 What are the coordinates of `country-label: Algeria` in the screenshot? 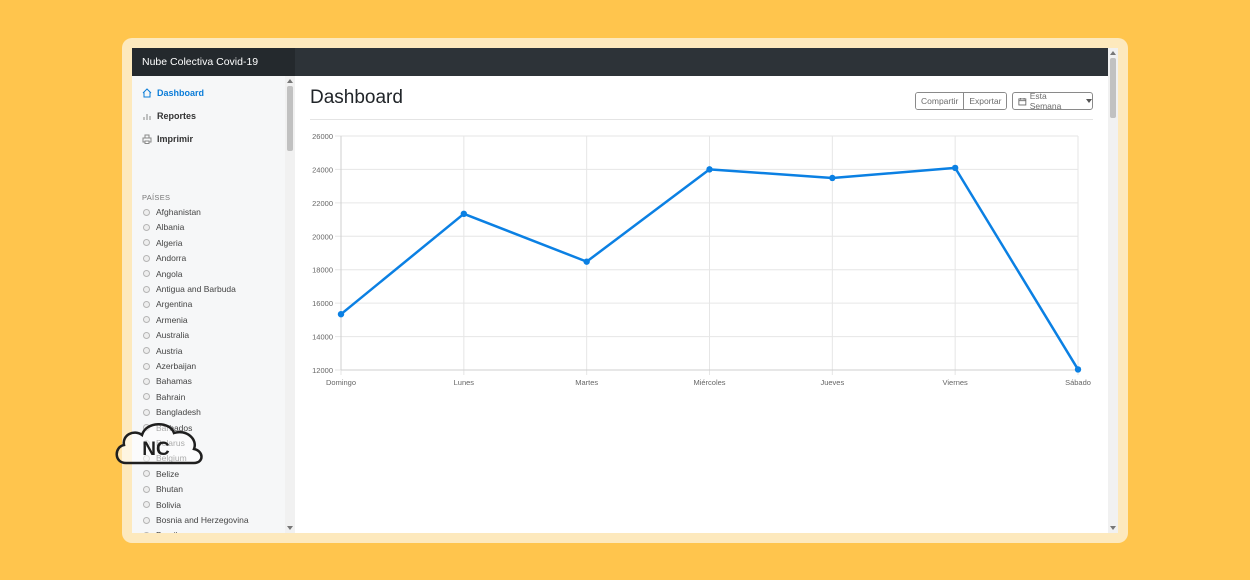 It's located at (169, 242).